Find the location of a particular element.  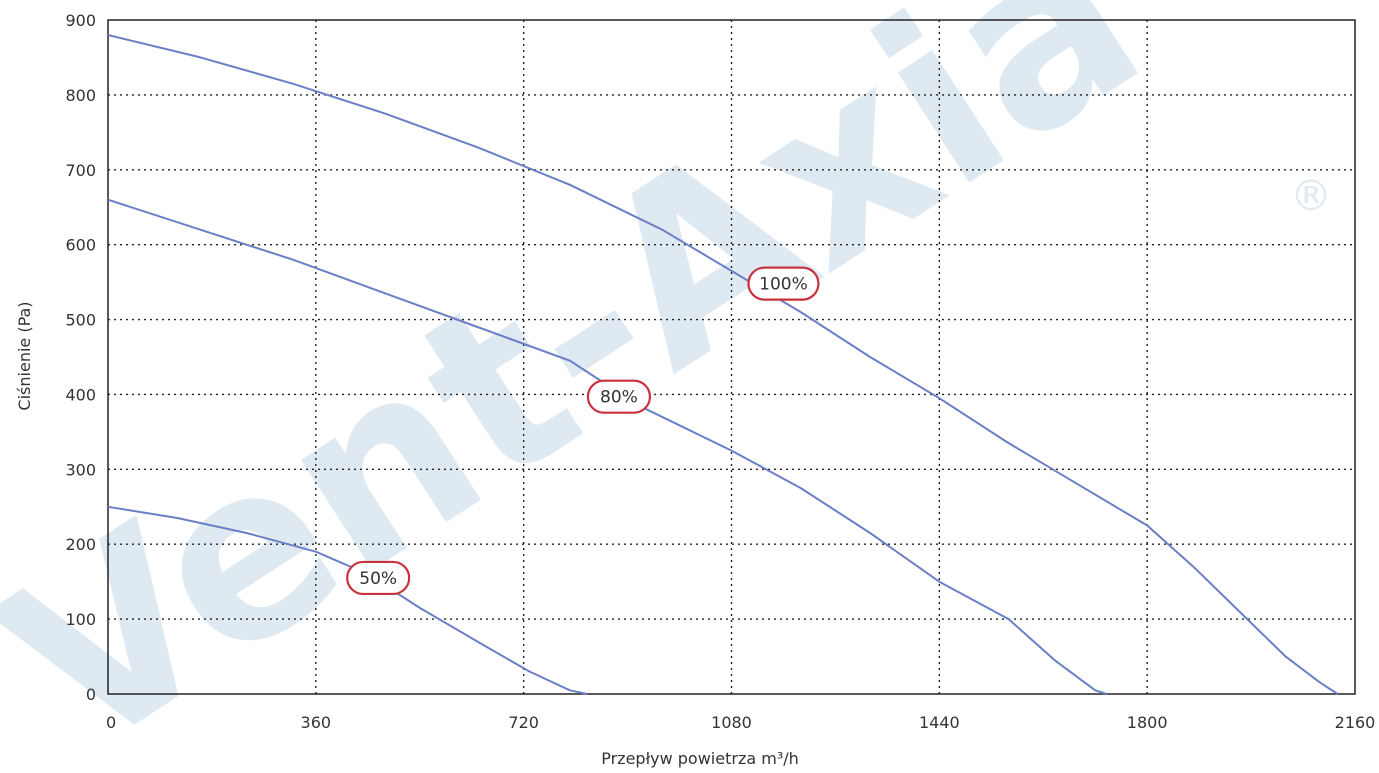

y-tick-label: 500 is located at coordinates (80, 320).